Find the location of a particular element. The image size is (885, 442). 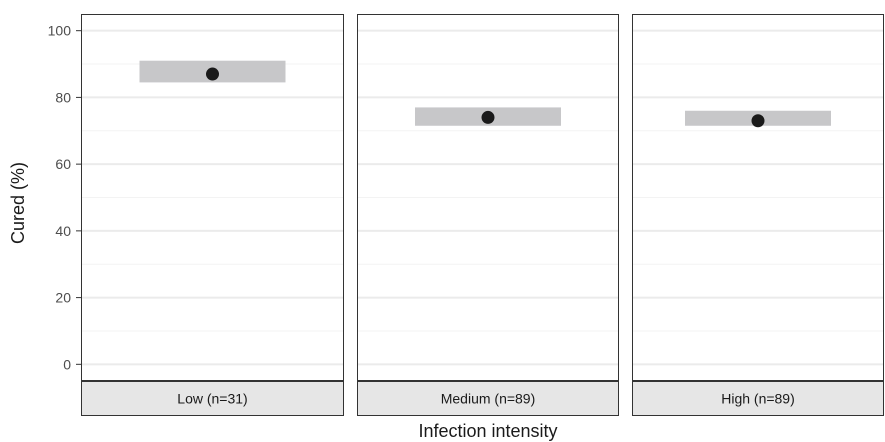

facet-strip-label: High (n=89) is located at coordinates (758, 399).